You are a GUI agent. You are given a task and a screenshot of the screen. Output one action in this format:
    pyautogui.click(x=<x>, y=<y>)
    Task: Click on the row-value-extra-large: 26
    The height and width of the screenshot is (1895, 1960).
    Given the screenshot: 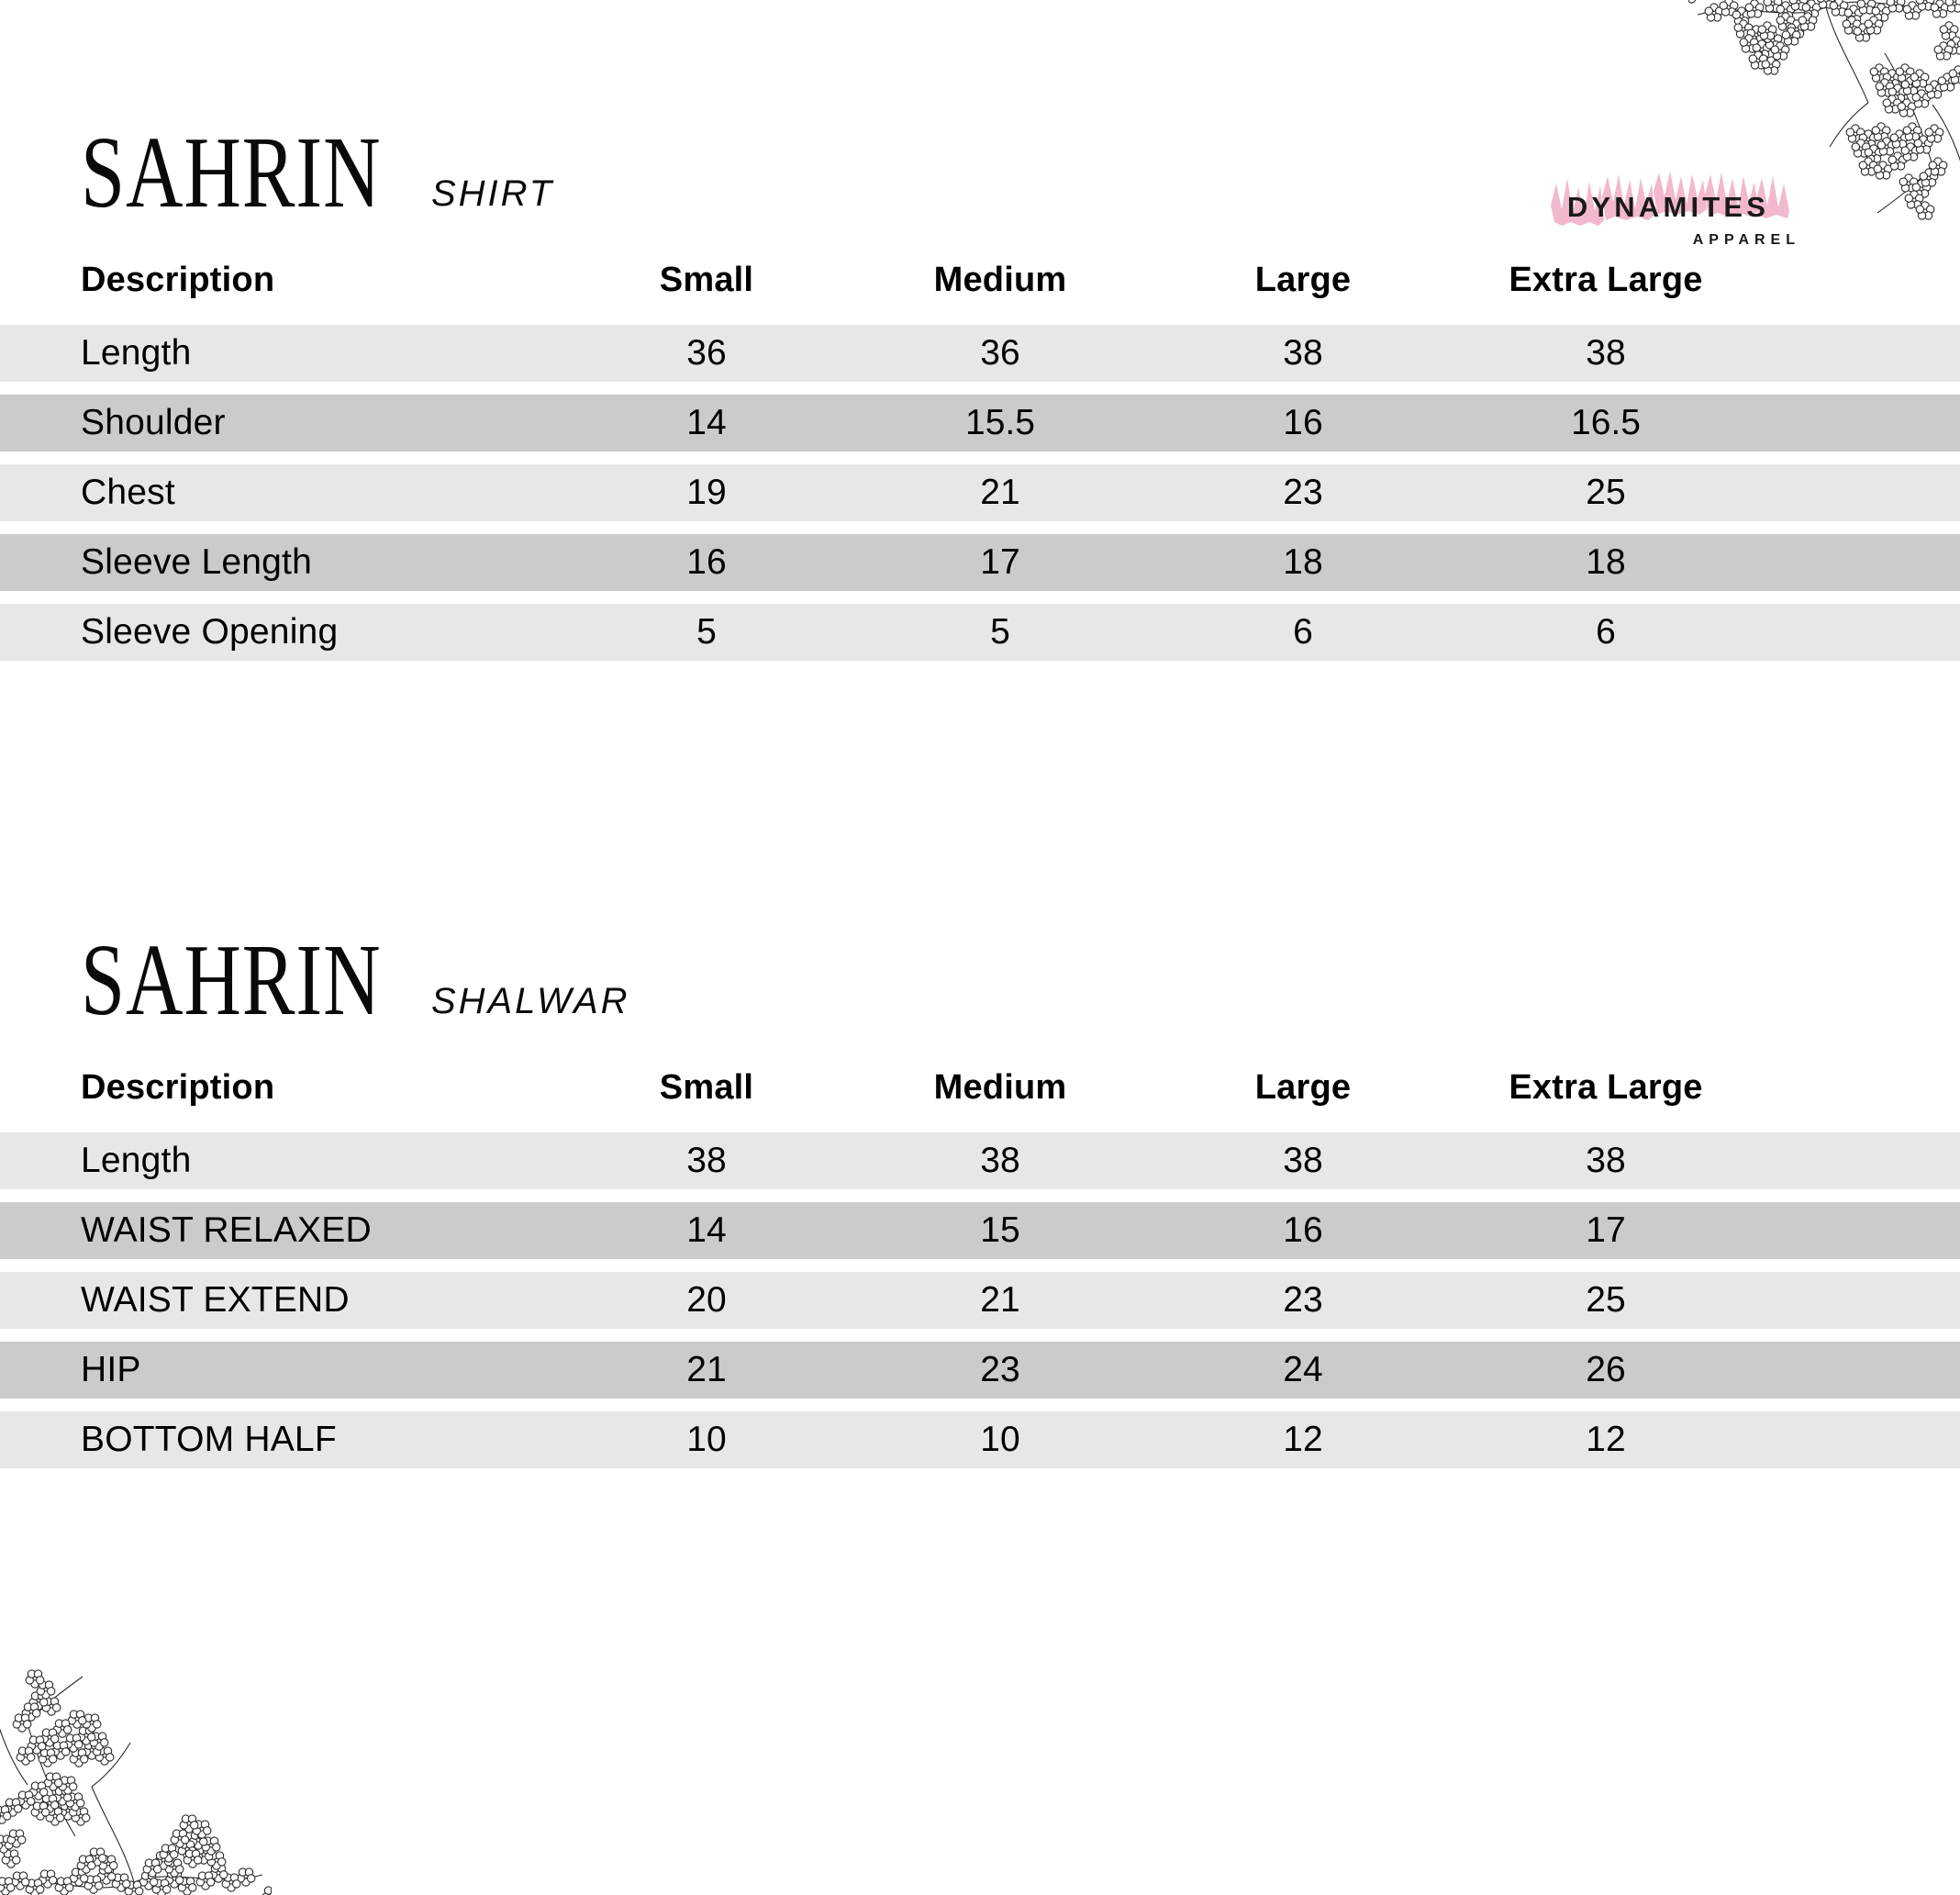 What is the action you would take?
    pyautogui.click(x=1606, y=1369)
    